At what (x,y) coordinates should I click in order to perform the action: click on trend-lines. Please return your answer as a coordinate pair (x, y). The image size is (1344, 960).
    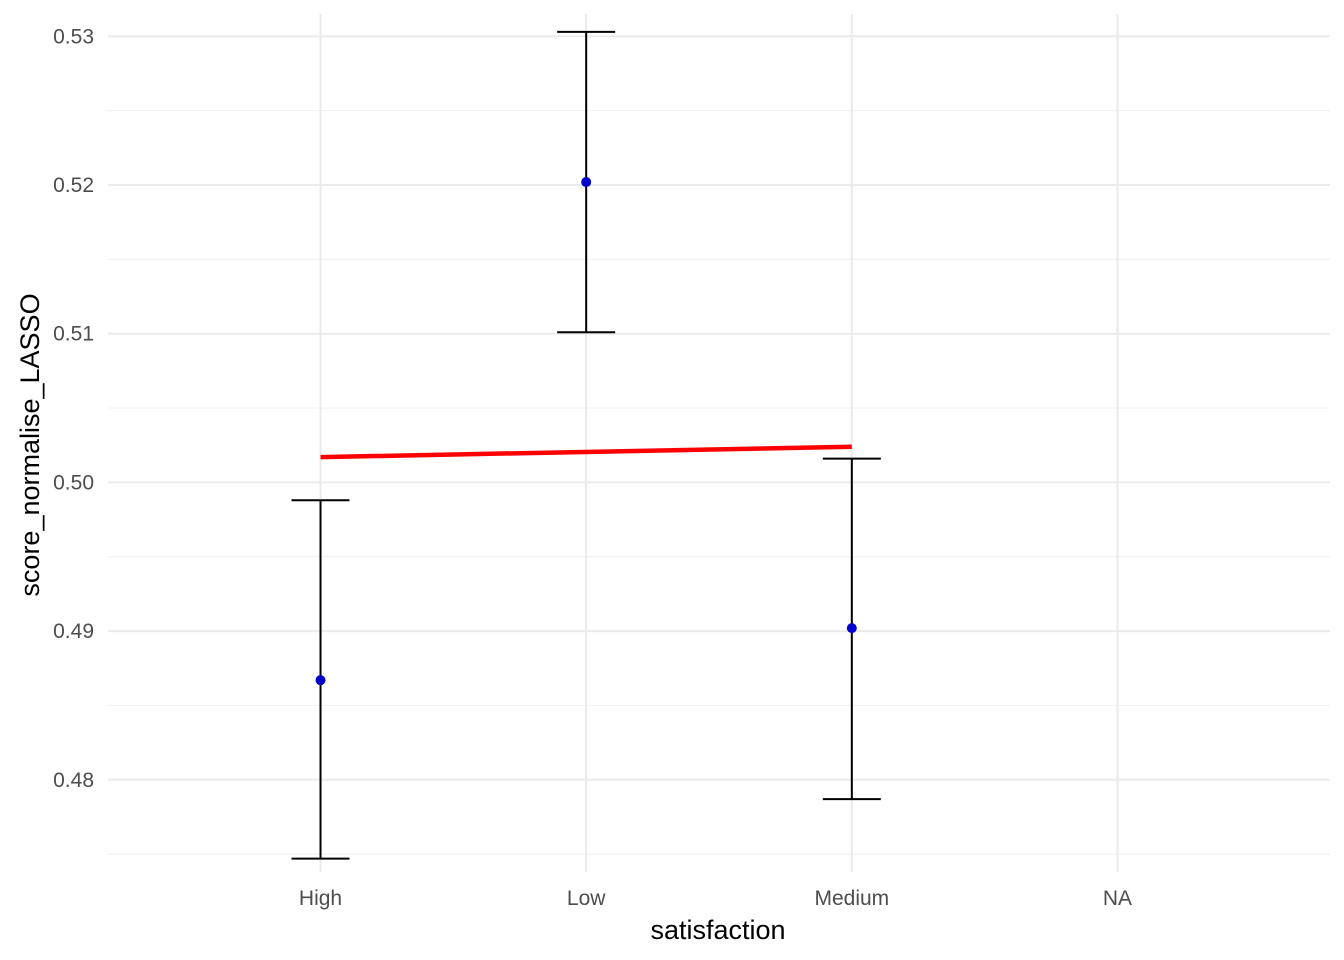
    Looking at the image, I should click on (586, 452).